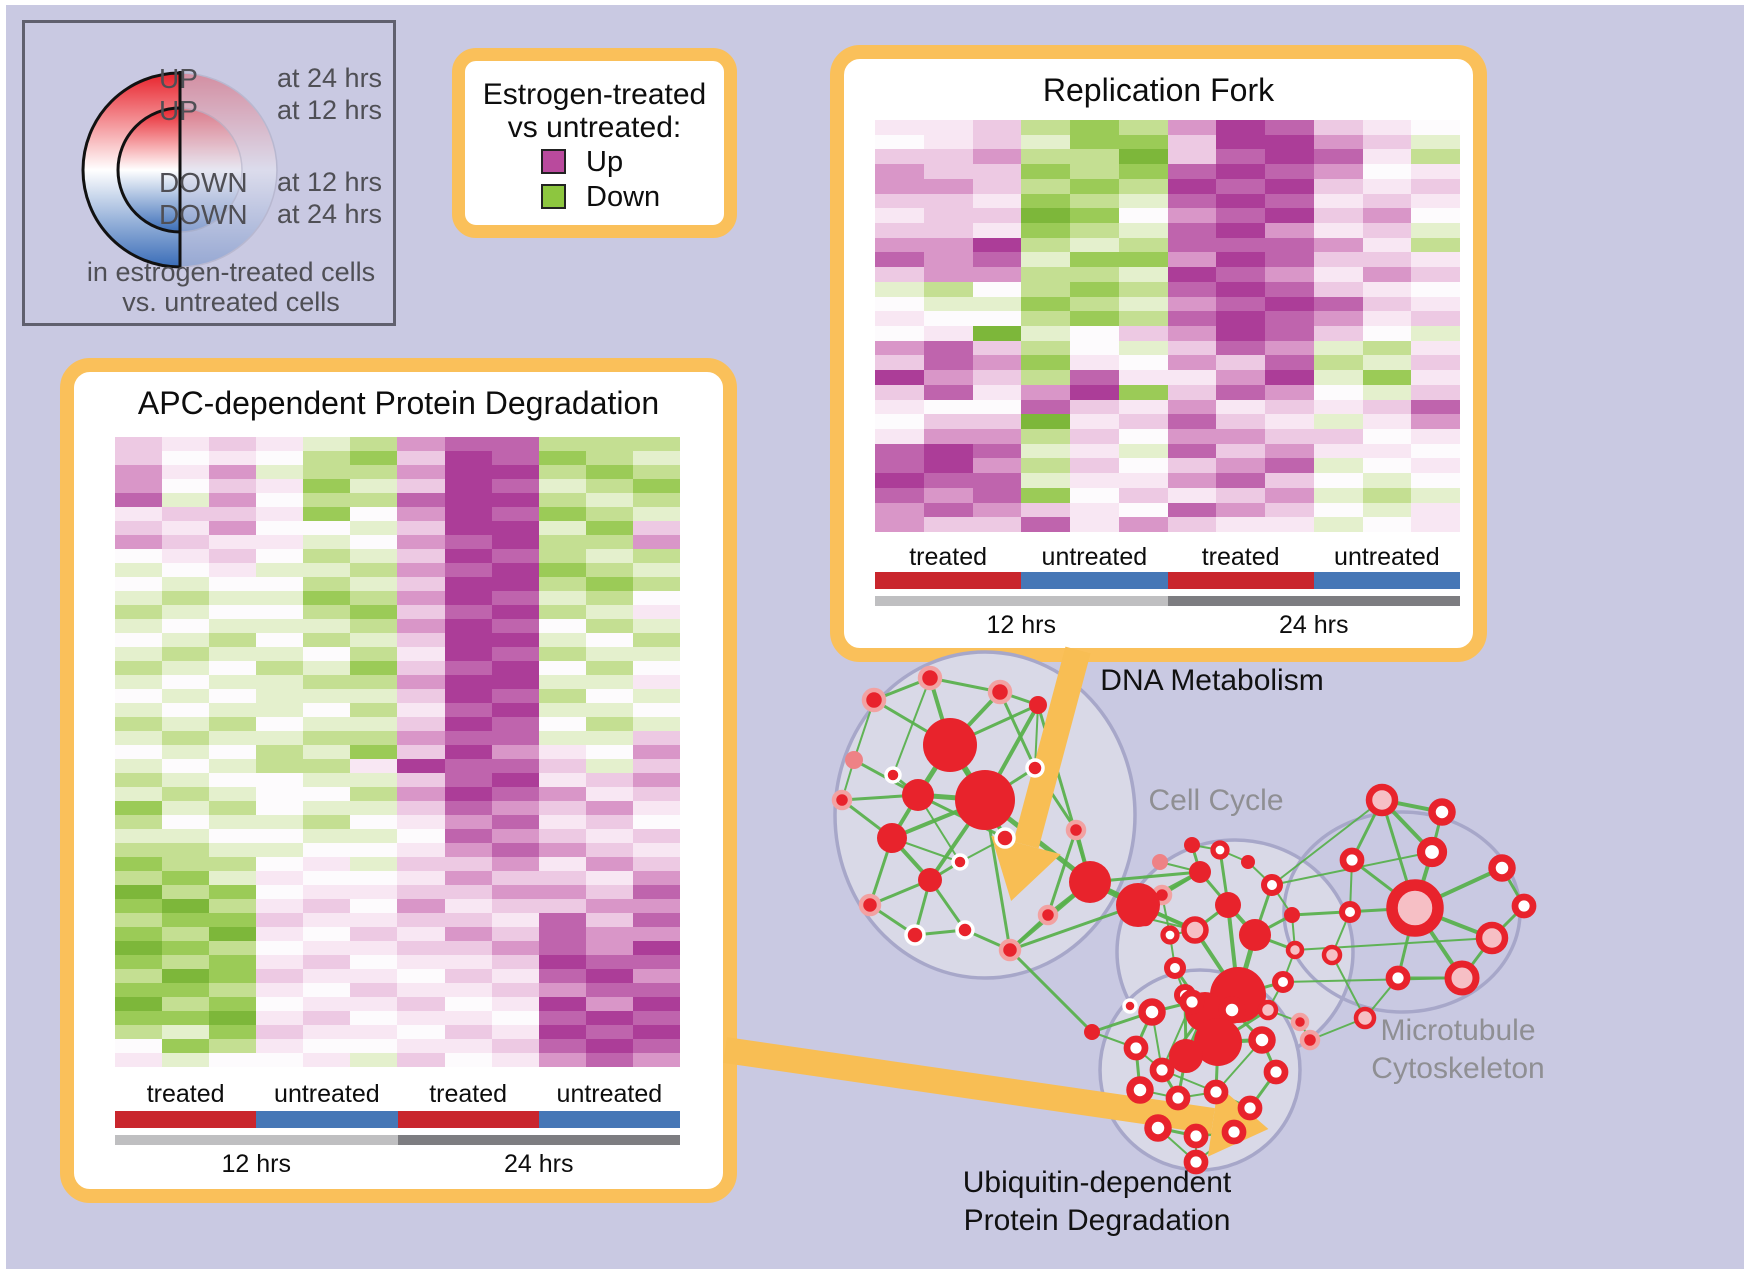 This screenshot has height=1279, width=1750. Describe the element at coordinates (969, 1085) in the screenshot. I see `panel-to-cluster-arrow-shaft` at that location.